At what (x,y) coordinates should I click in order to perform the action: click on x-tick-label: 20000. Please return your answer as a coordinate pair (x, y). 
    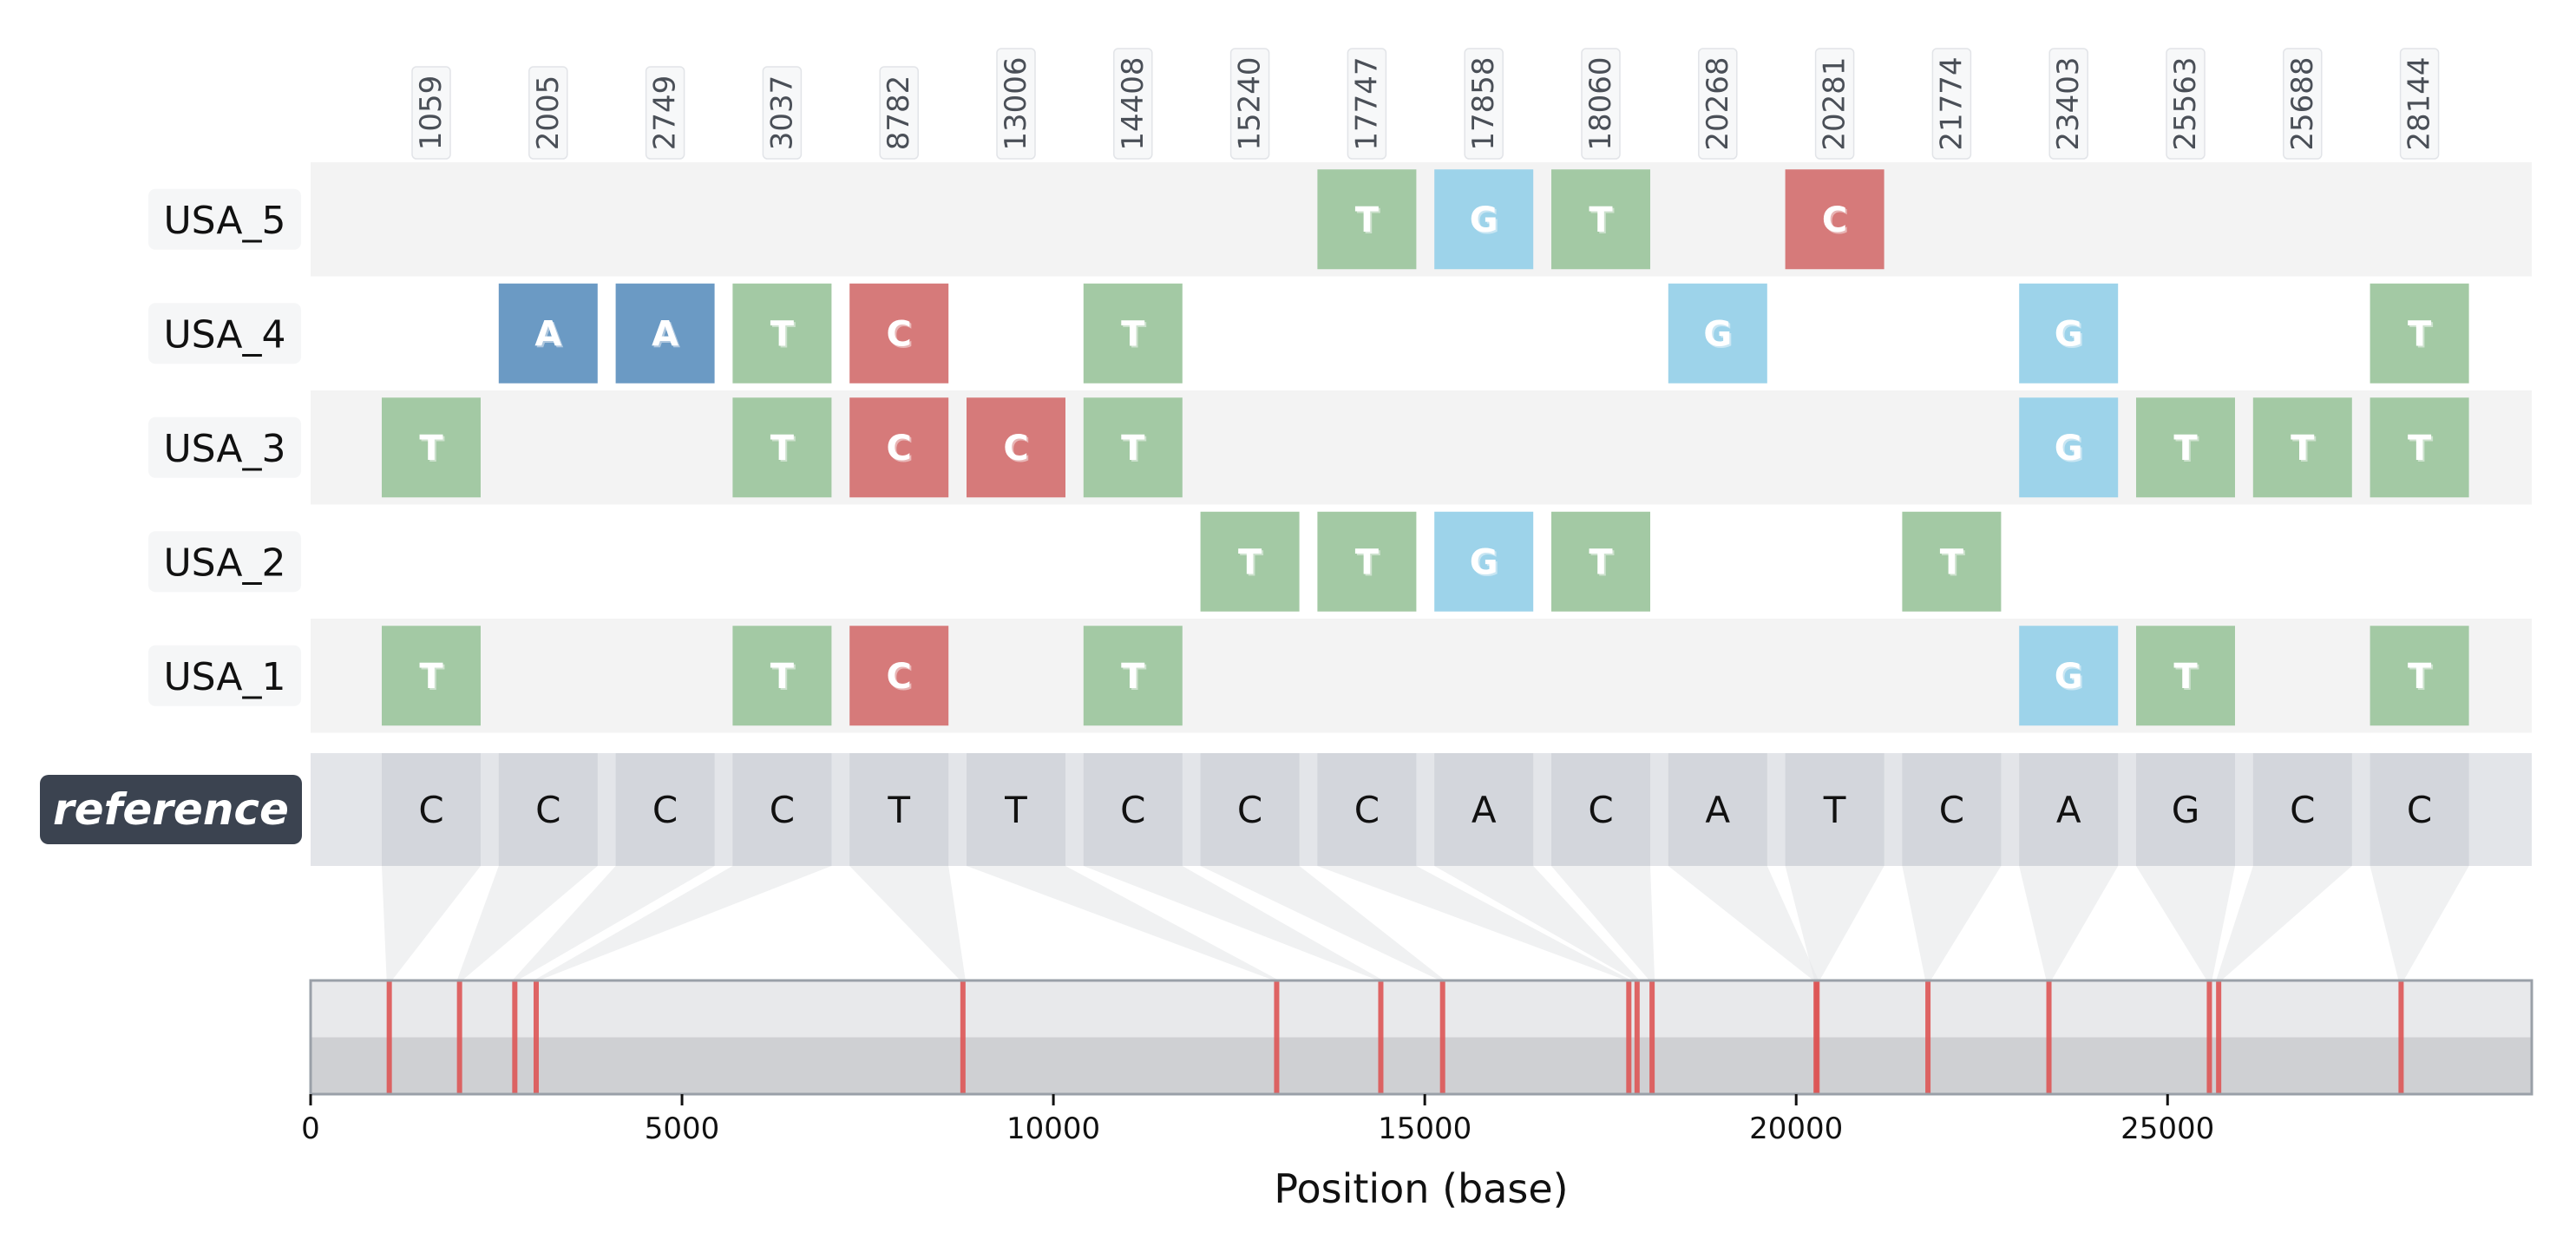
    Looking at the image, I should click on (1796, 1128).